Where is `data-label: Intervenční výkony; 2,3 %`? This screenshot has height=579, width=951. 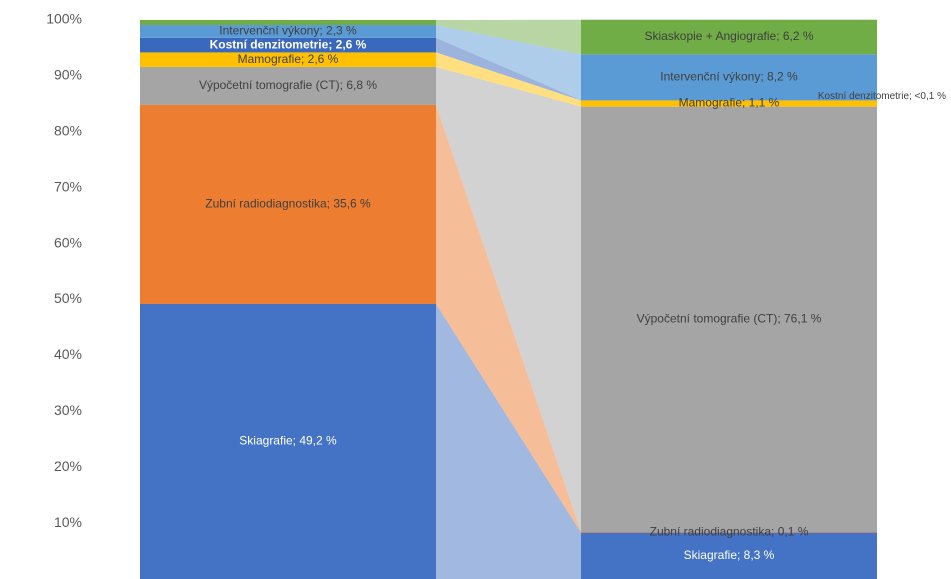 data-label: Intervenční výkony; 2,3 % is located at coordinates (288, 31).